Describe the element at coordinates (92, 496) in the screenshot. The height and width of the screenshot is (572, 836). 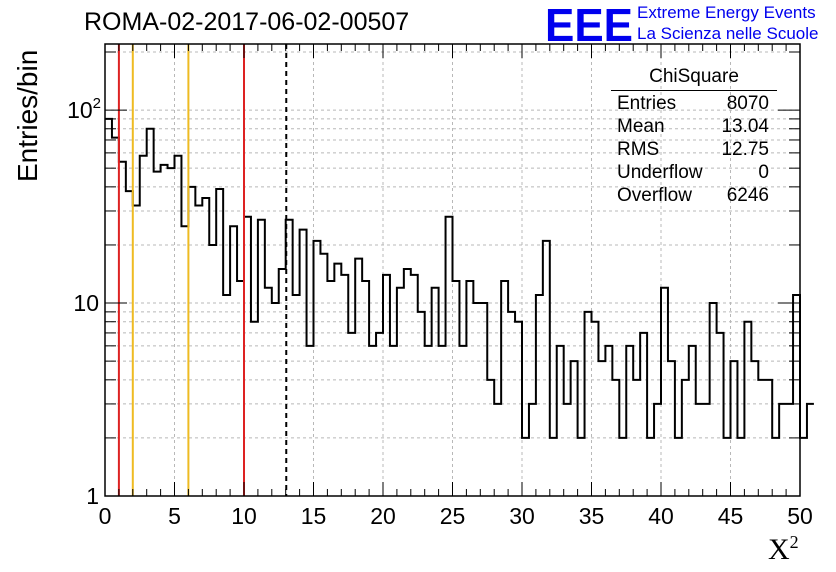
I see `y-tick-label: 1` at that location.